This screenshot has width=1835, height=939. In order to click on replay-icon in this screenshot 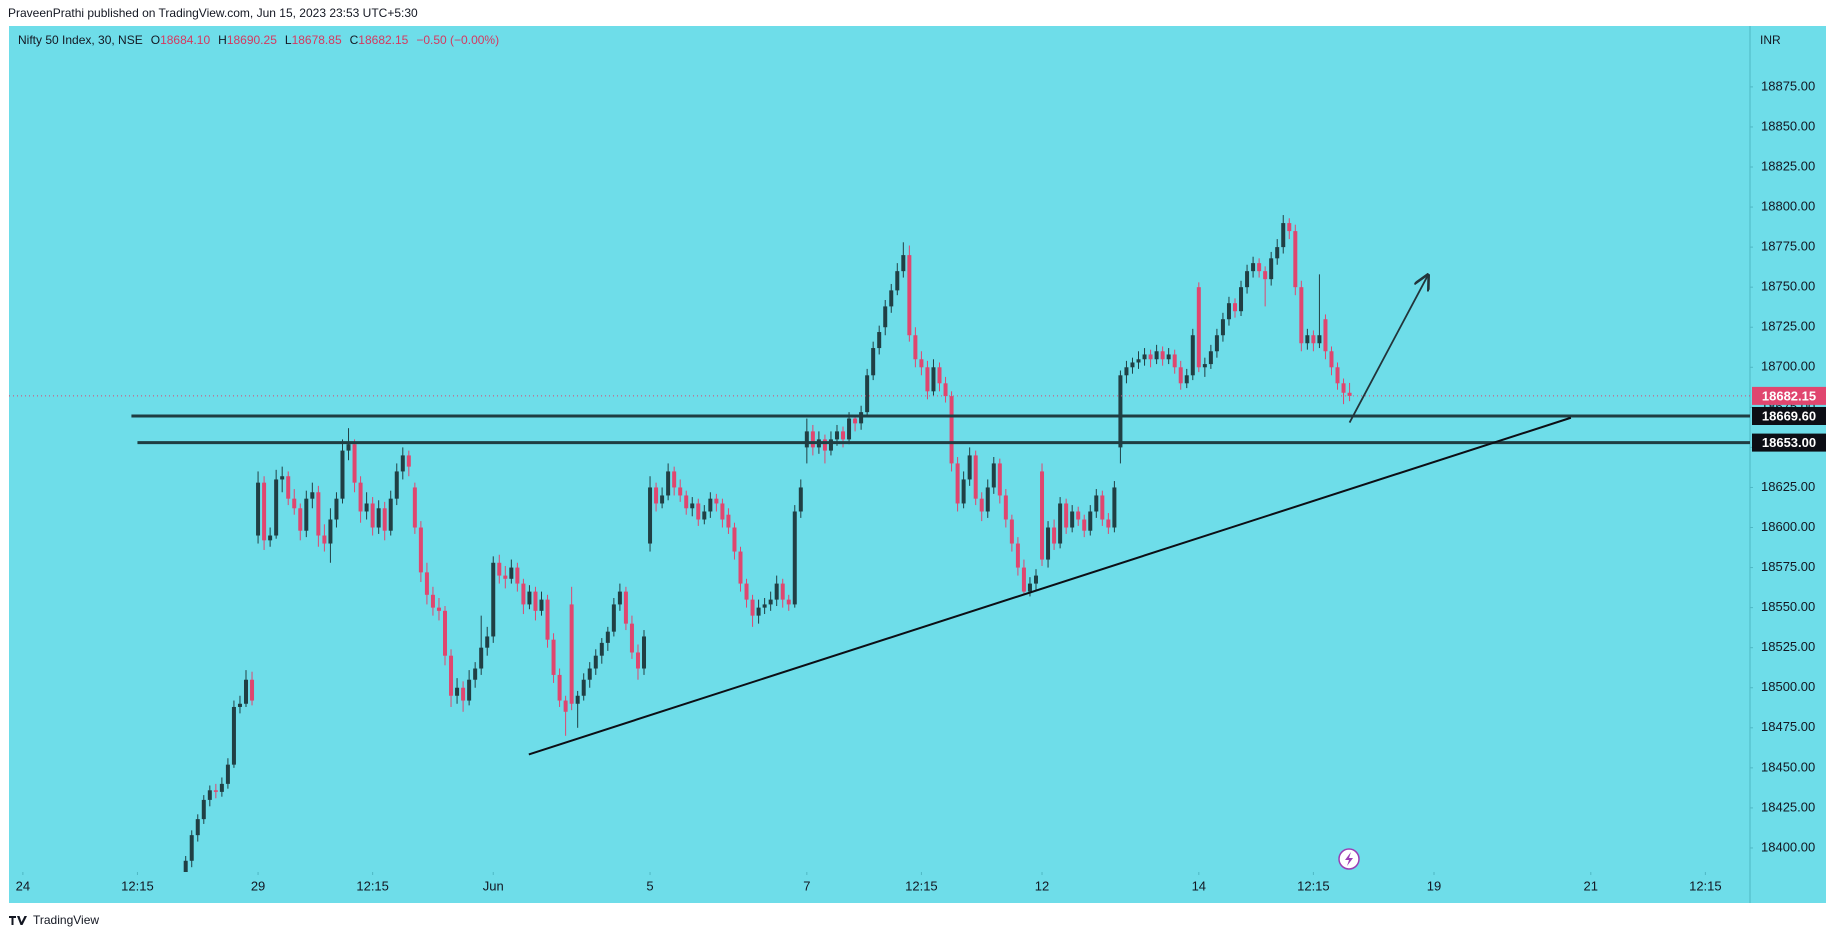, I will do `click(1349, 859)`.